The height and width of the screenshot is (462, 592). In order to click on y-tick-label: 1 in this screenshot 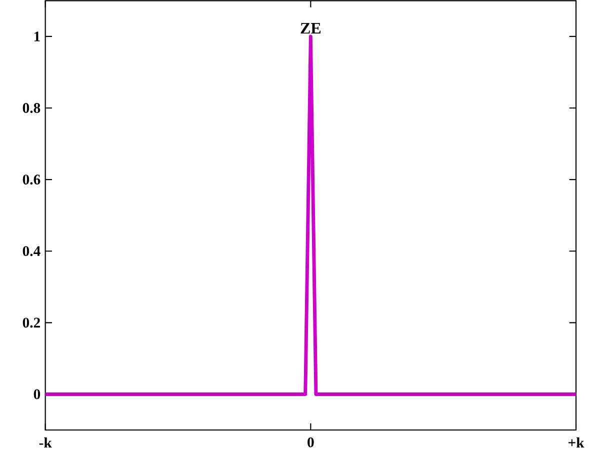, I will do `click(37, 37)`.